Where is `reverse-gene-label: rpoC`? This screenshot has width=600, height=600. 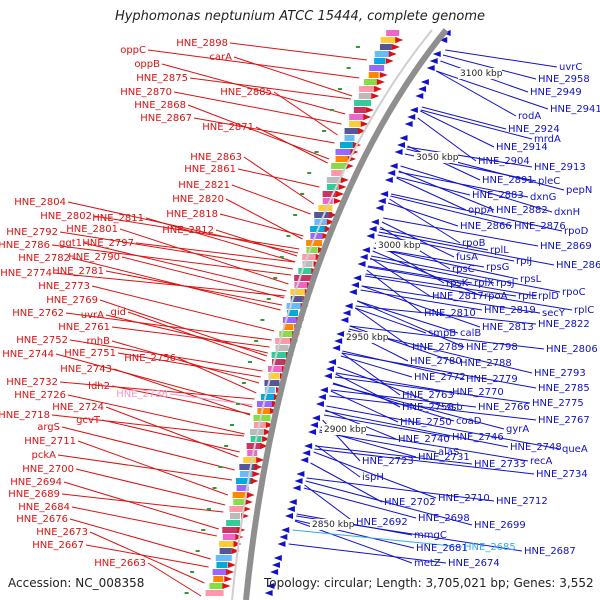 reverse-gene-label: rpoC is located at coordinates (574, 292).